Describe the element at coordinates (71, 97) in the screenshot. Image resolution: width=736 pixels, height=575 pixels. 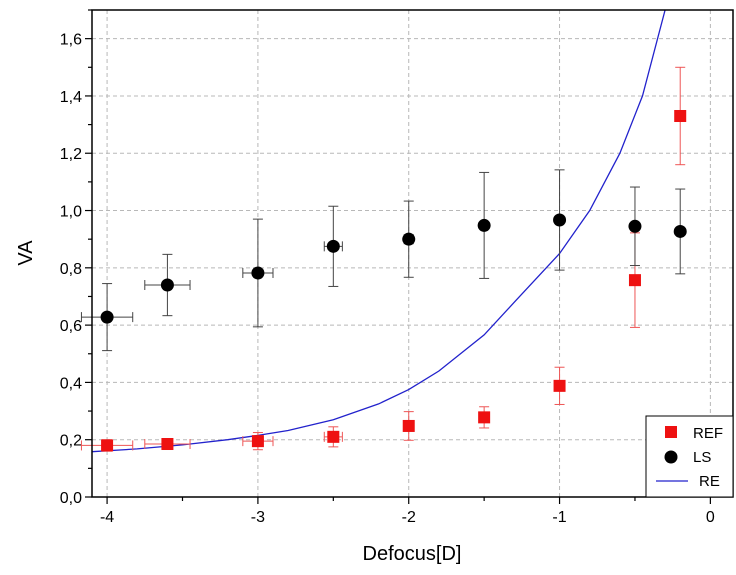
I see `y-tick-label: 1,4` at that location.